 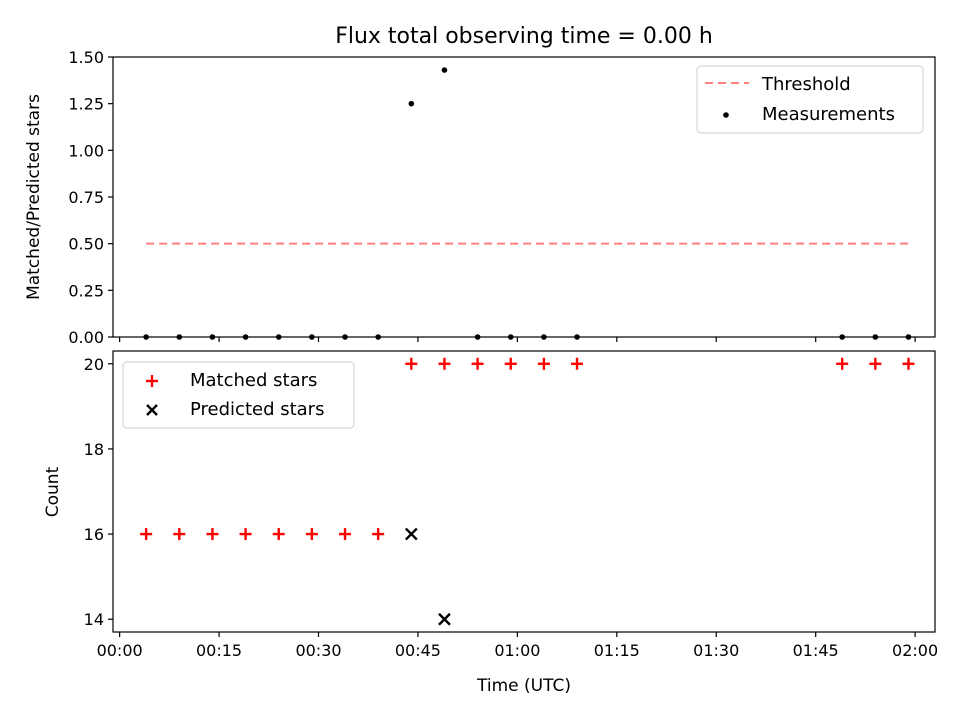 I want to click on bottom-y-axis-label: Count, so click(x=53, y=491).